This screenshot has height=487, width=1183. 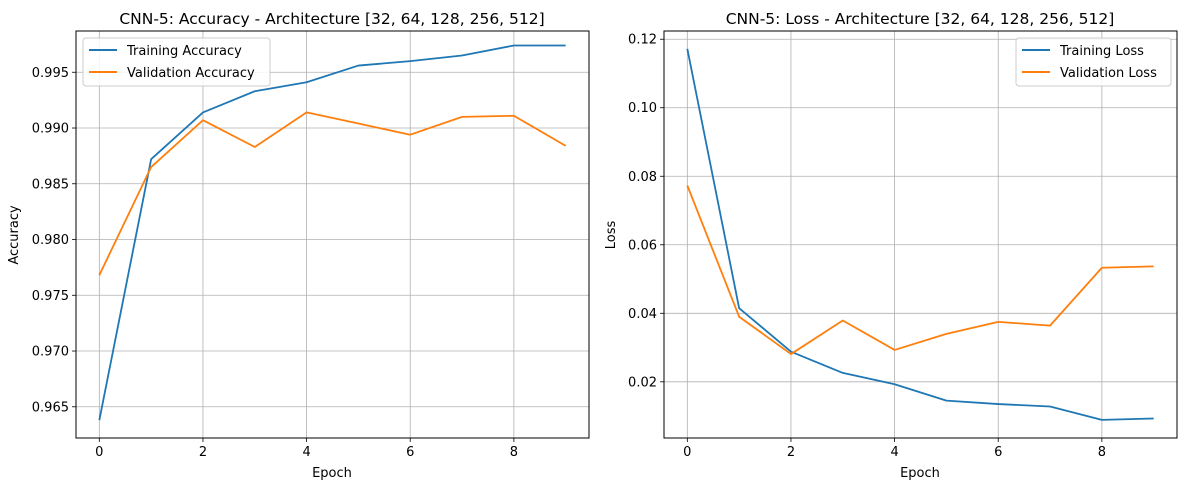 What do you see at coordinates (99, 452) in the screenshot?
I see `accuracy-x-tick-label: 0` at bounding box center [99, 452].